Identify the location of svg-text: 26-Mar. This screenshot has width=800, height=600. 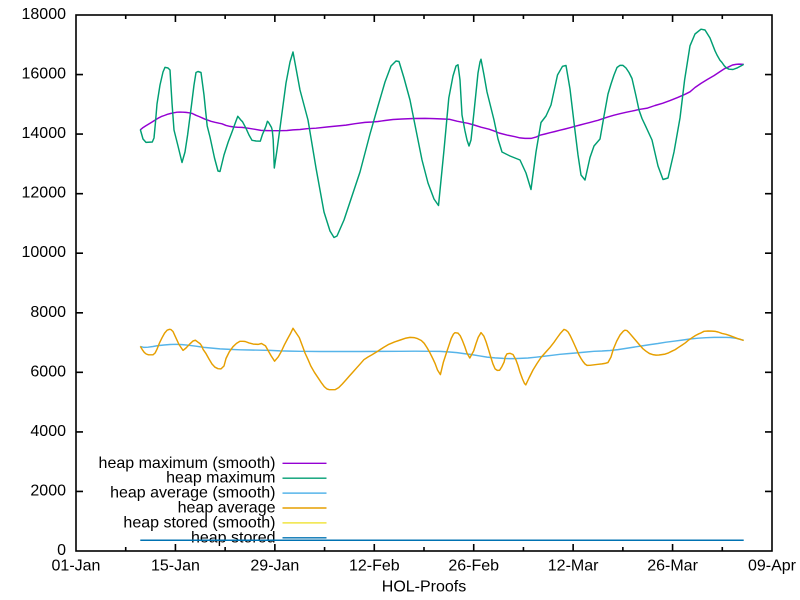
(672, 566).